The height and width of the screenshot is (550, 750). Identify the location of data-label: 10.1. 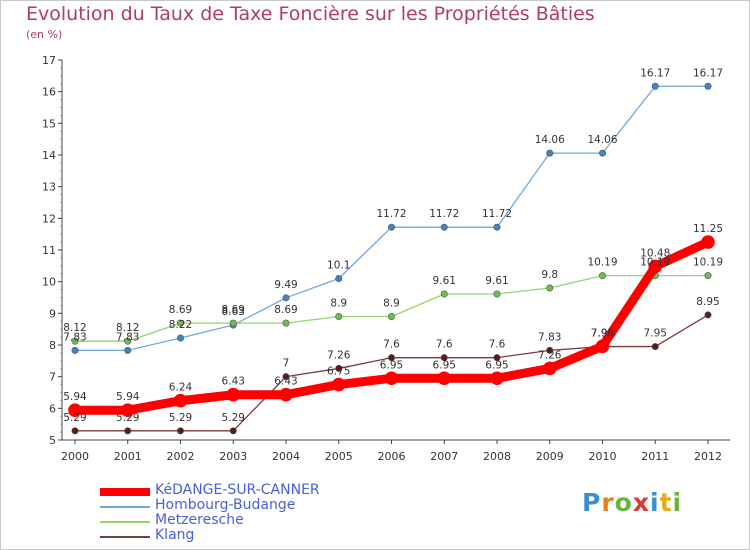
(338, 266).